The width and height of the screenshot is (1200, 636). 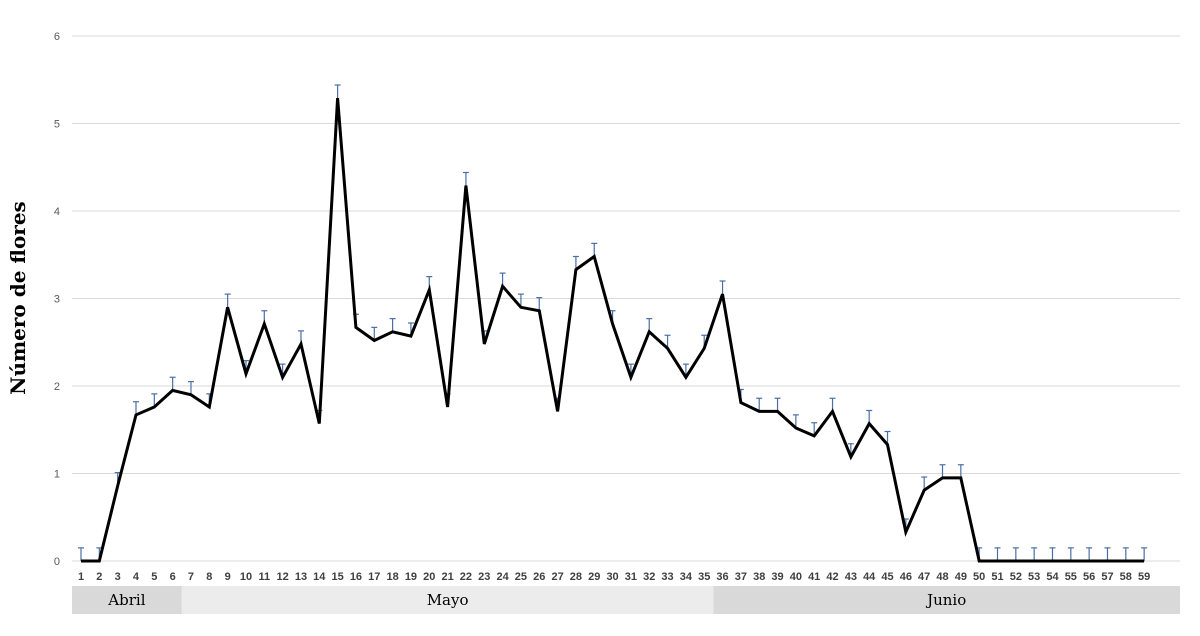 I want to click on x-tick-label: 19, so click(x=411, y=577).